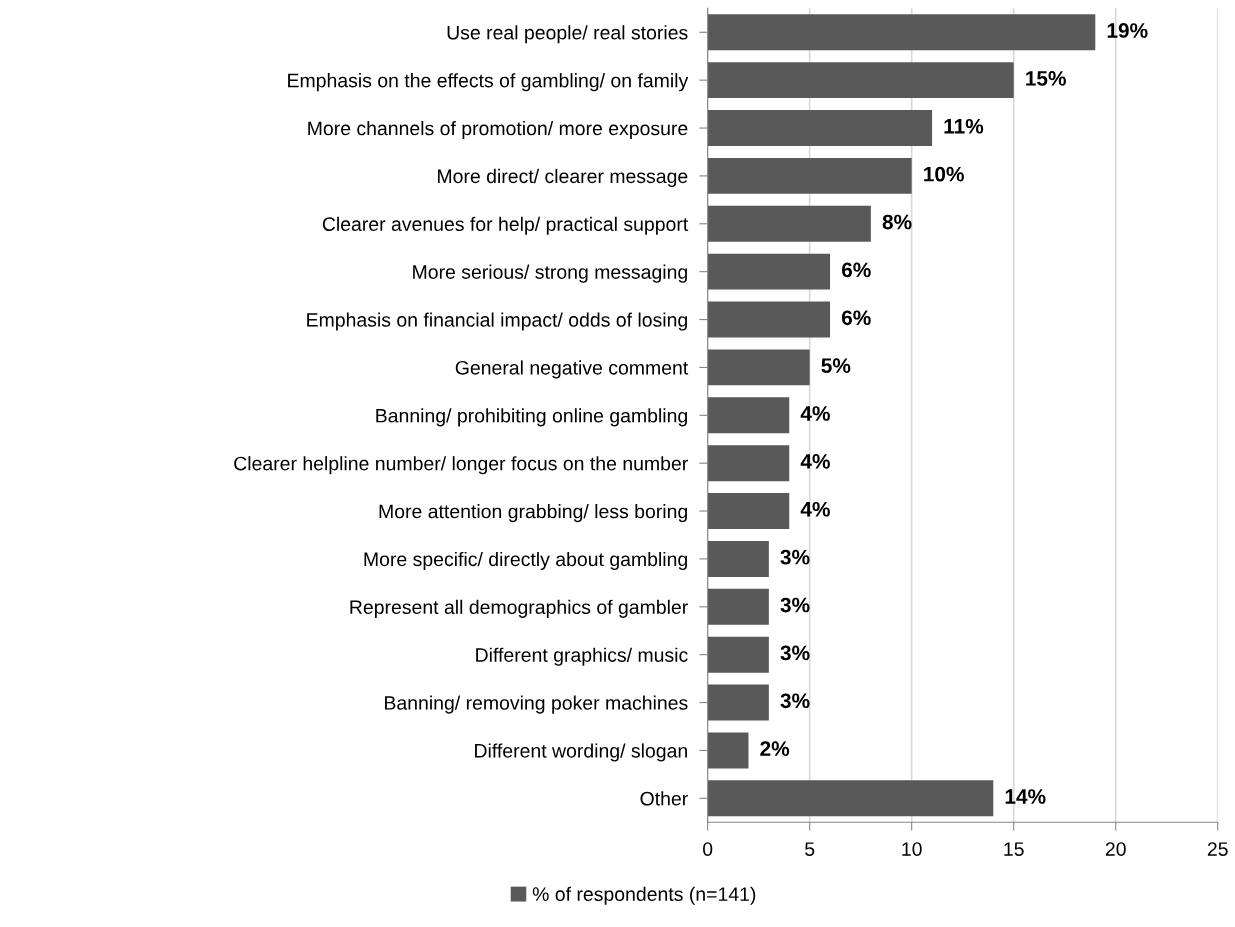 The width and height of the screenshot is (1235, 927). I want to click on y-tick-label: Different wording/ slogan, so click(581, 752).